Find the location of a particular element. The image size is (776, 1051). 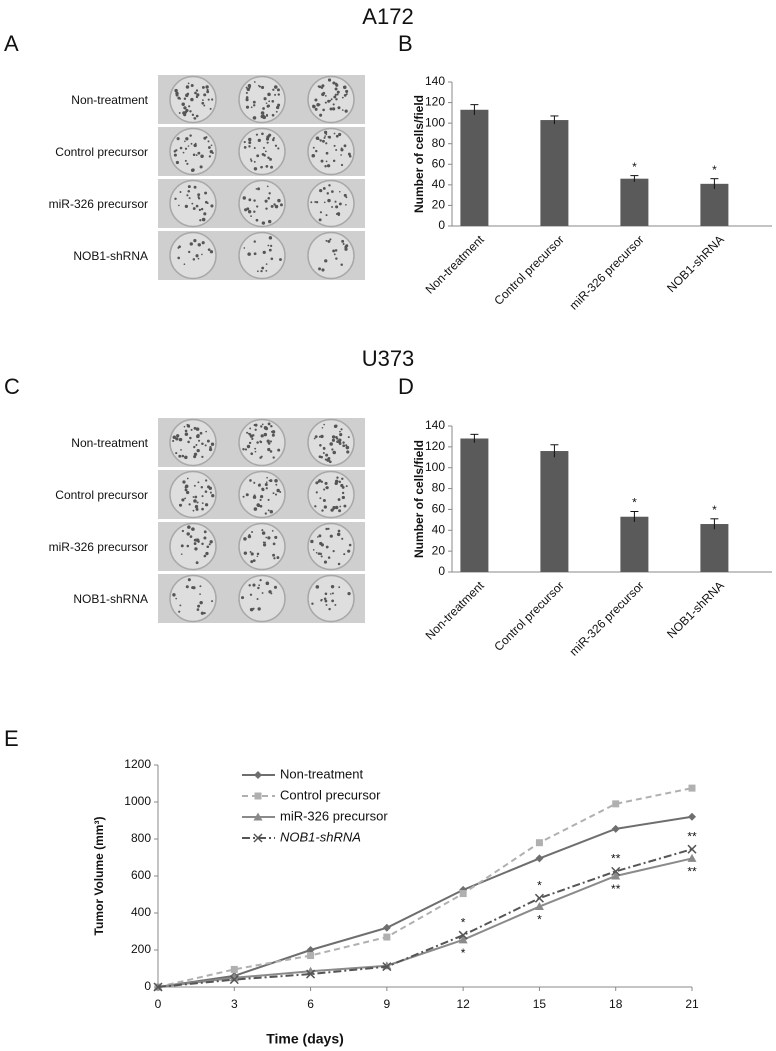

y-axis-label: Number of cells/field is located at coordinates (419, 154).